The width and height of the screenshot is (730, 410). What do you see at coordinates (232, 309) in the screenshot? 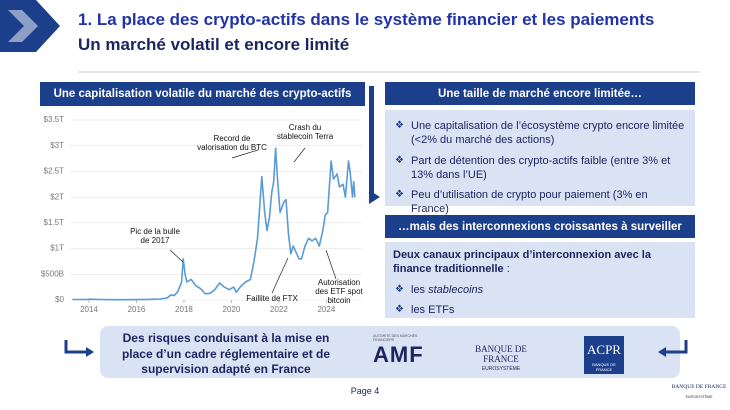
I see `x-tick-label: 2020` at bounding box center [232, 309].